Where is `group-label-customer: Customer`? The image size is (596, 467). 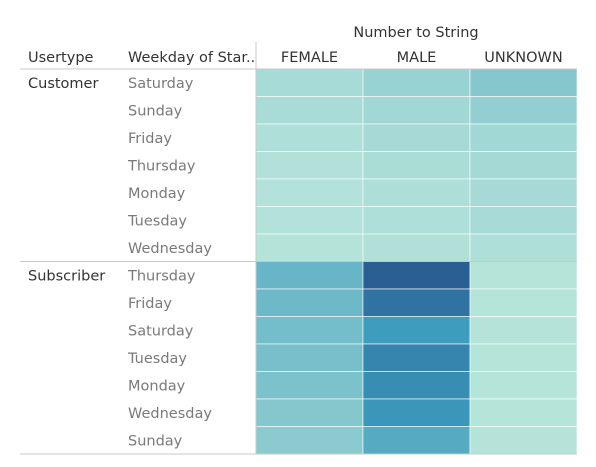
group-label-customer: Customer is located at coordinates (63, 84).